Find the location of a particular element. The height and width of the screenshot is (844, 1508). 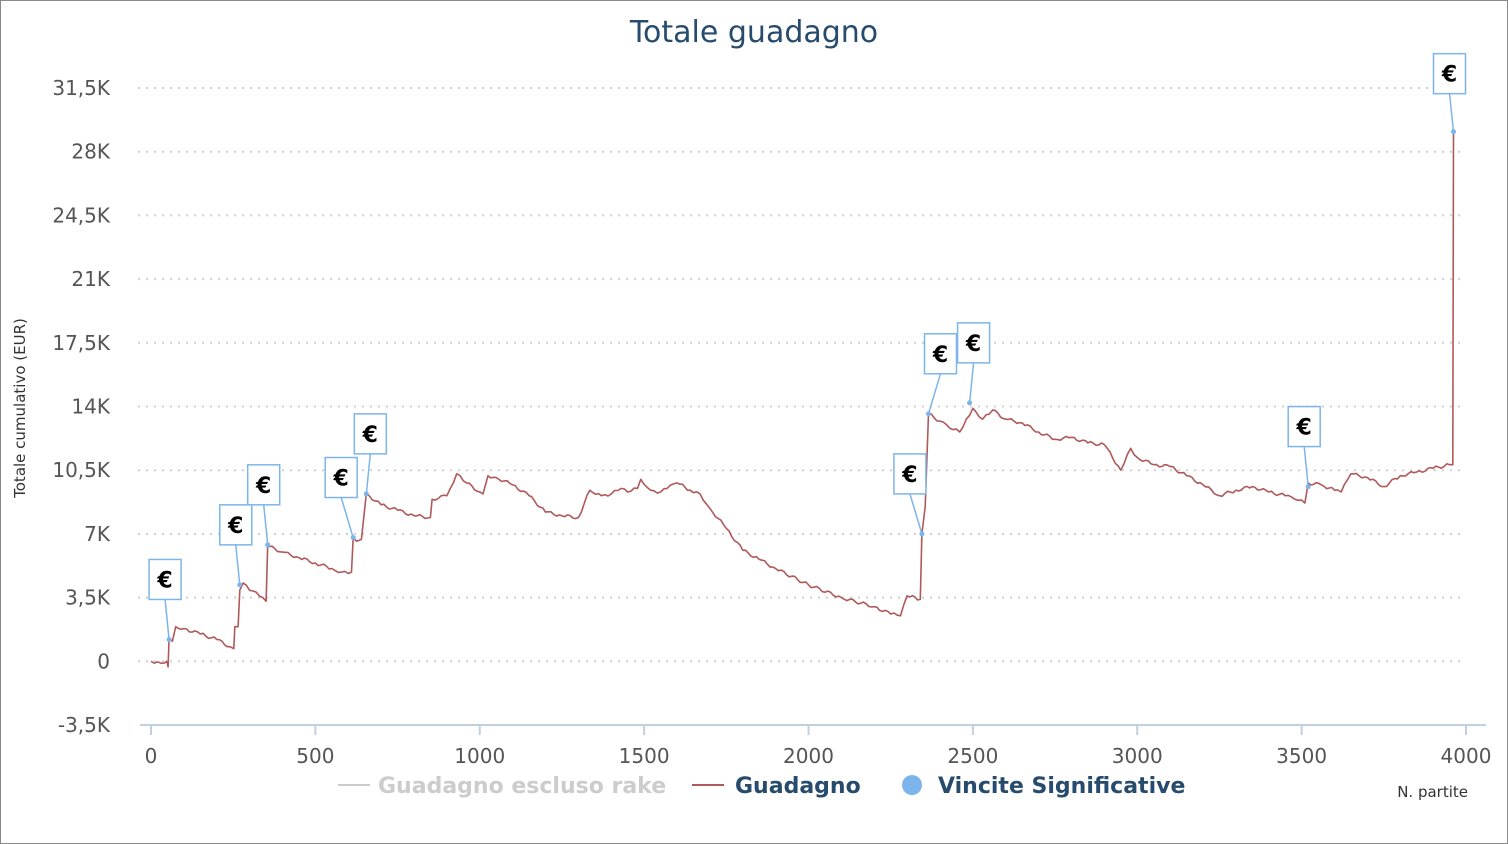

legend-item-vincite-significative: Vincite Significative is located at coordinates (1043, 786).